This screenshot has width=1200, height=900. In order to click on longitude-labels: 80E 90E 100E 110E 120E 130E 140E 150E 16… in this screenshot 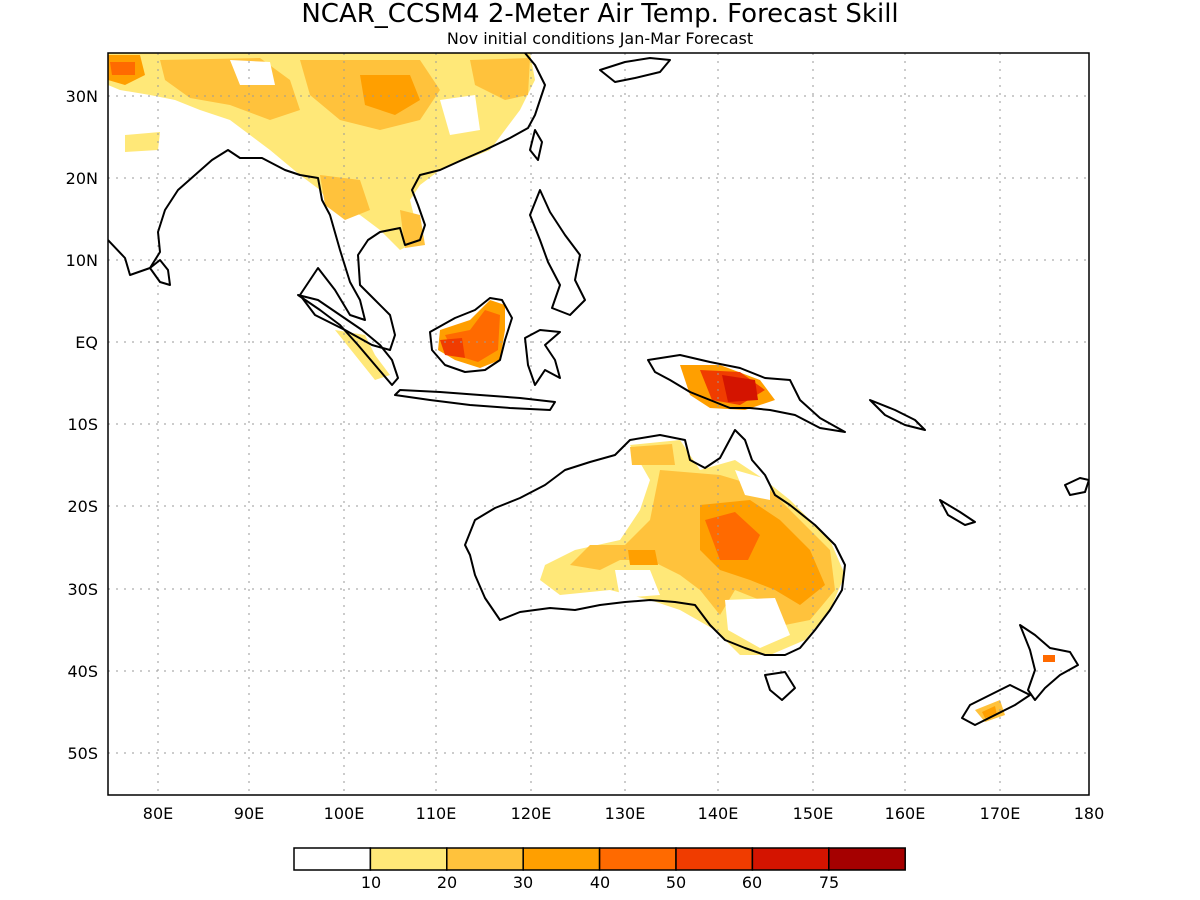, I will do `click(624, 813)`.